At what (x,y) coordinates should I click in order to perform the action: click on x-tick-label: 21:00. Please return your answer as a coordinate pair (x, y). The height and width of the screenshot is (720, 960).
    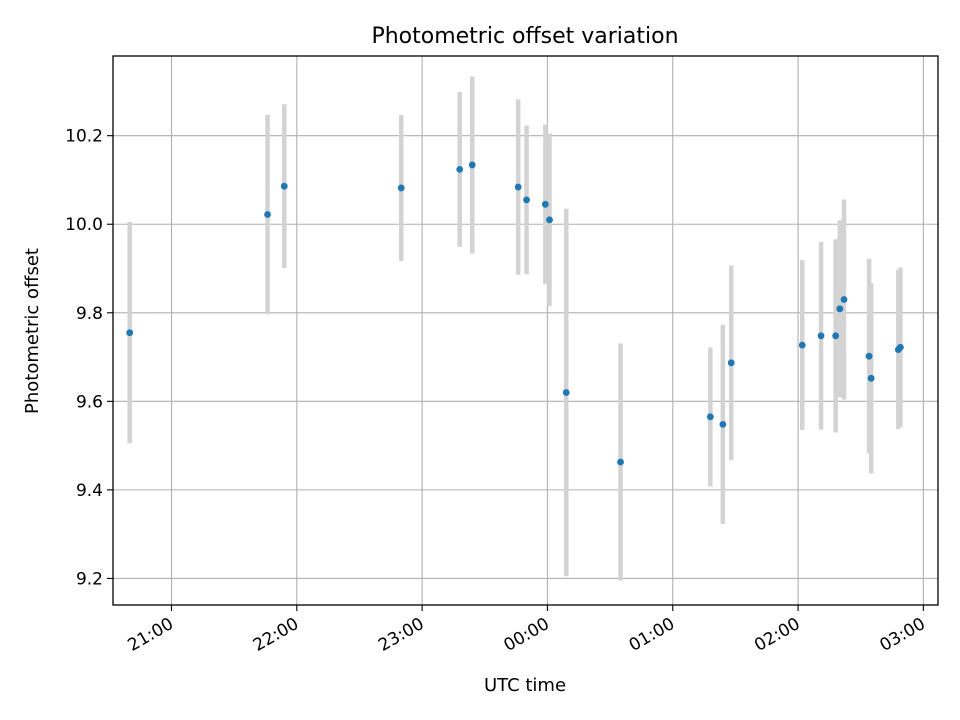
    Looking at the image, I should click on (151, 635).